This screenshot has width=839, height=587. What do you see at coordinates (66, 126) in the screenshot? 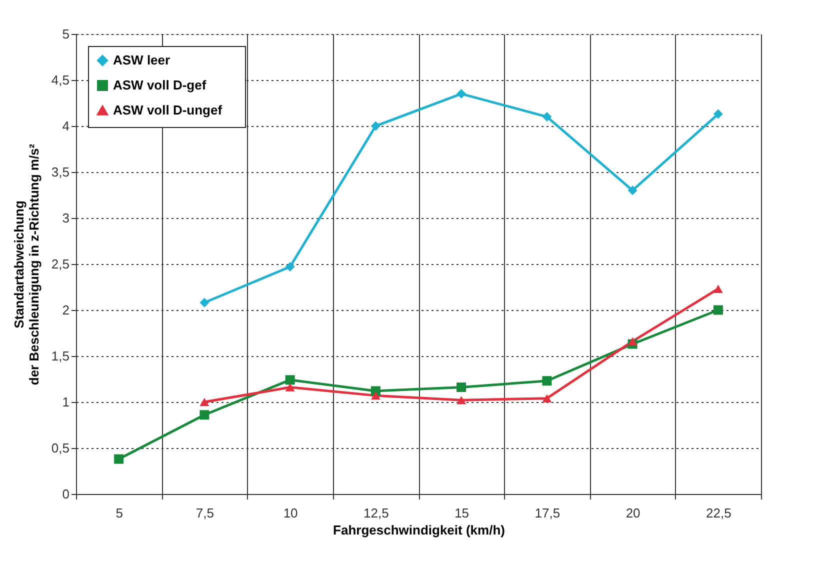
I see `y-tick-label: 4` at bounding box center [66, 126].